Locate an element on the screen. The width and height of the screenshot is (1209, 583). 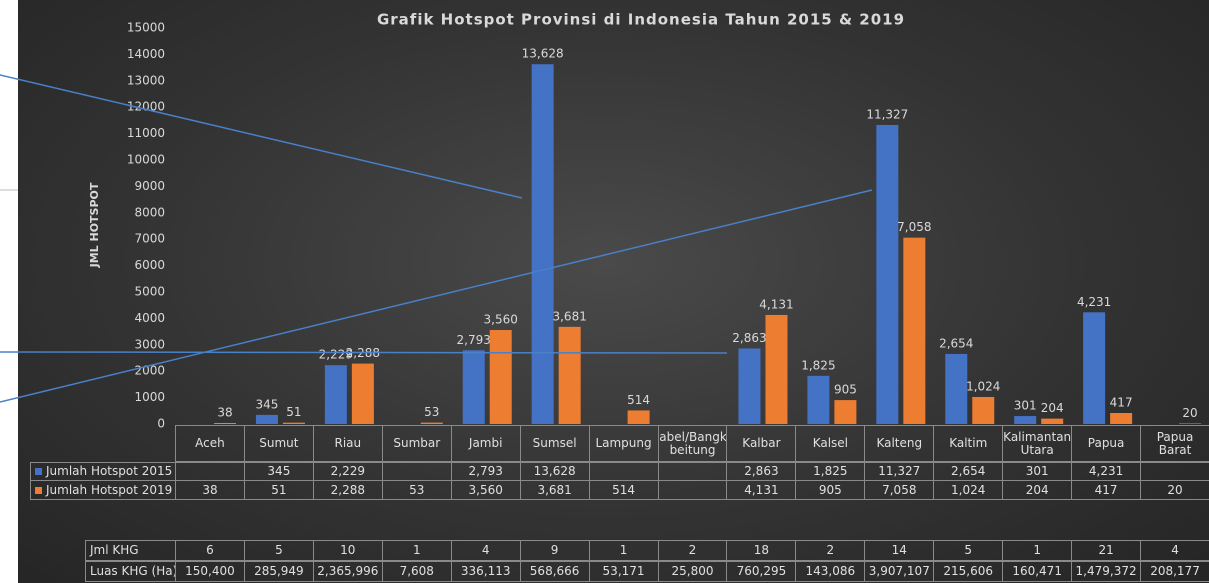
category-label: Kalteng is located at coordinates (899, 443).